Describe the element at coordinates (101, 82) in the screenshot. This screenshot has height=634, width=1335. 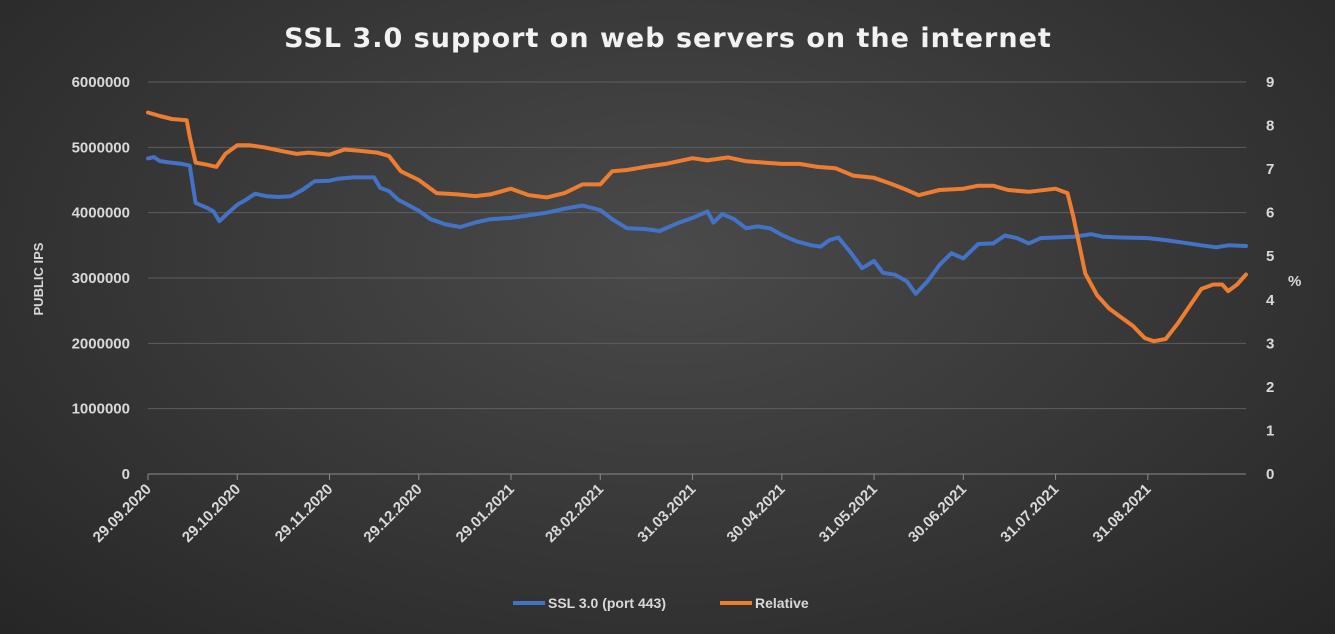
I see `y-tick-label: 6000000` at that location.